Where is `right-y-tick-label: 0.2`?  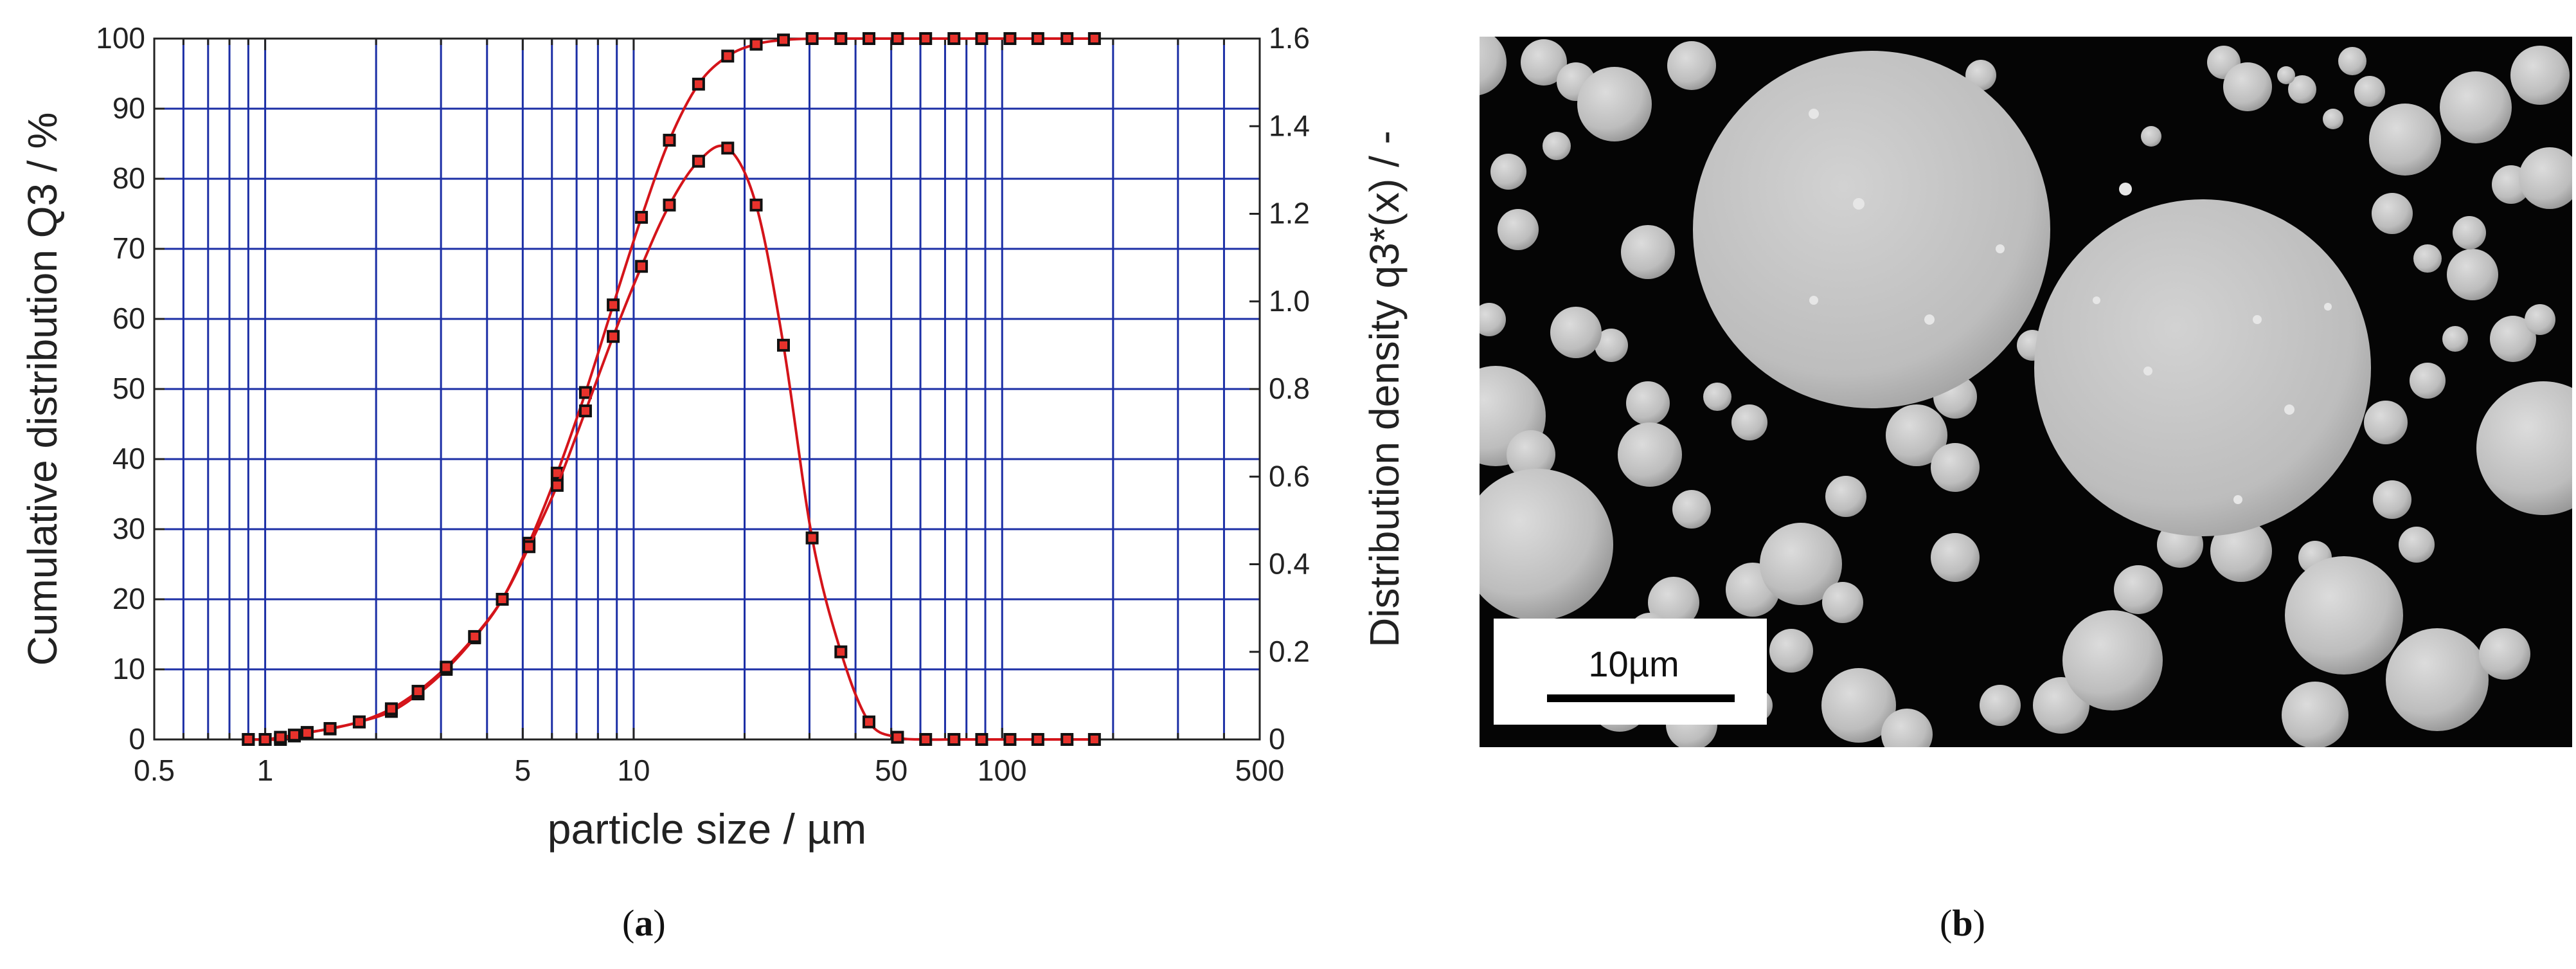
right-y-tick-label: 0.2 is located at coordinates (1289, 651).